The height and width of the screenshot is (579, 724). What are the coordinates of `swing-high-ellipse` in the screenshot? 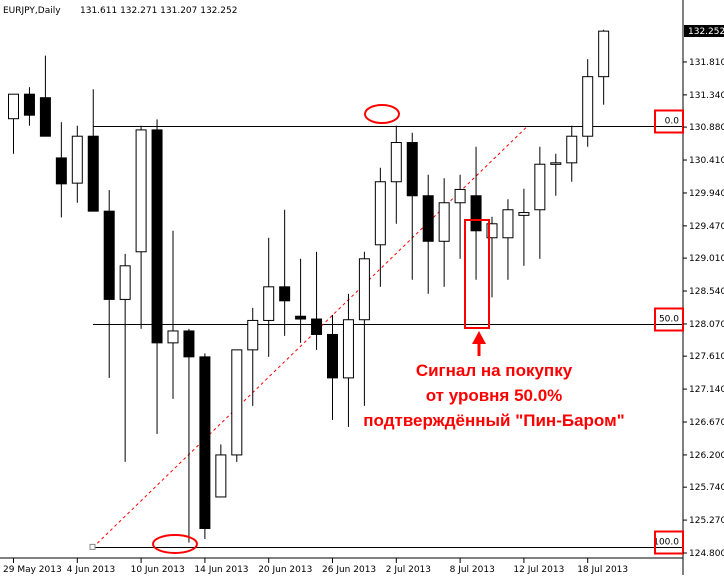 It's located at (382, 114).